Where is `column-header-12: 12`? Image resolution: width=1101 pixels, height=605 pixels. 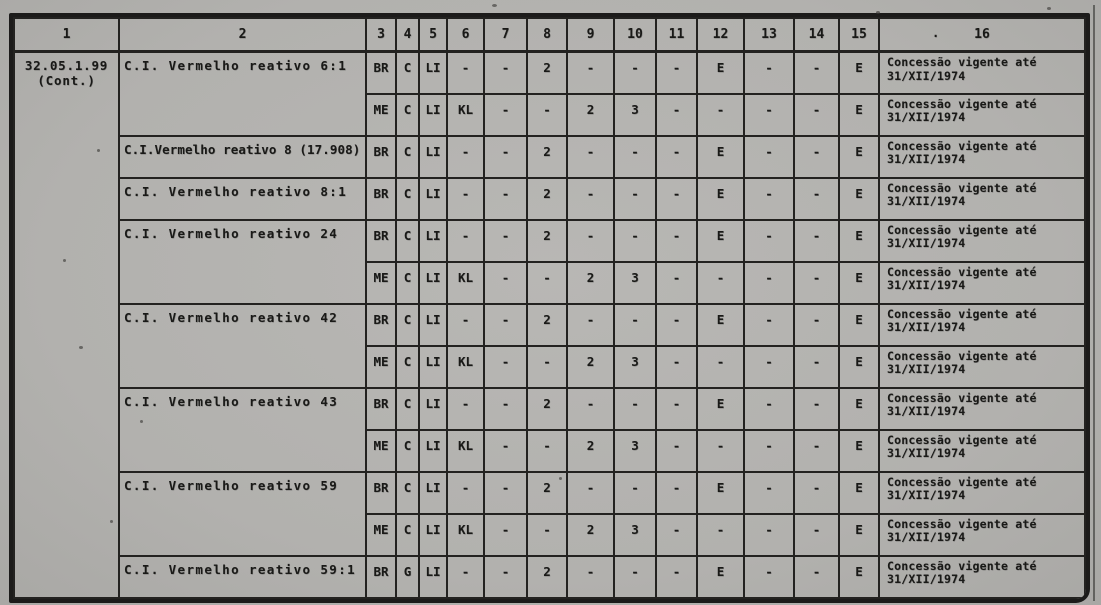
column-header-12: 12 is located at coordinates (720, 35).